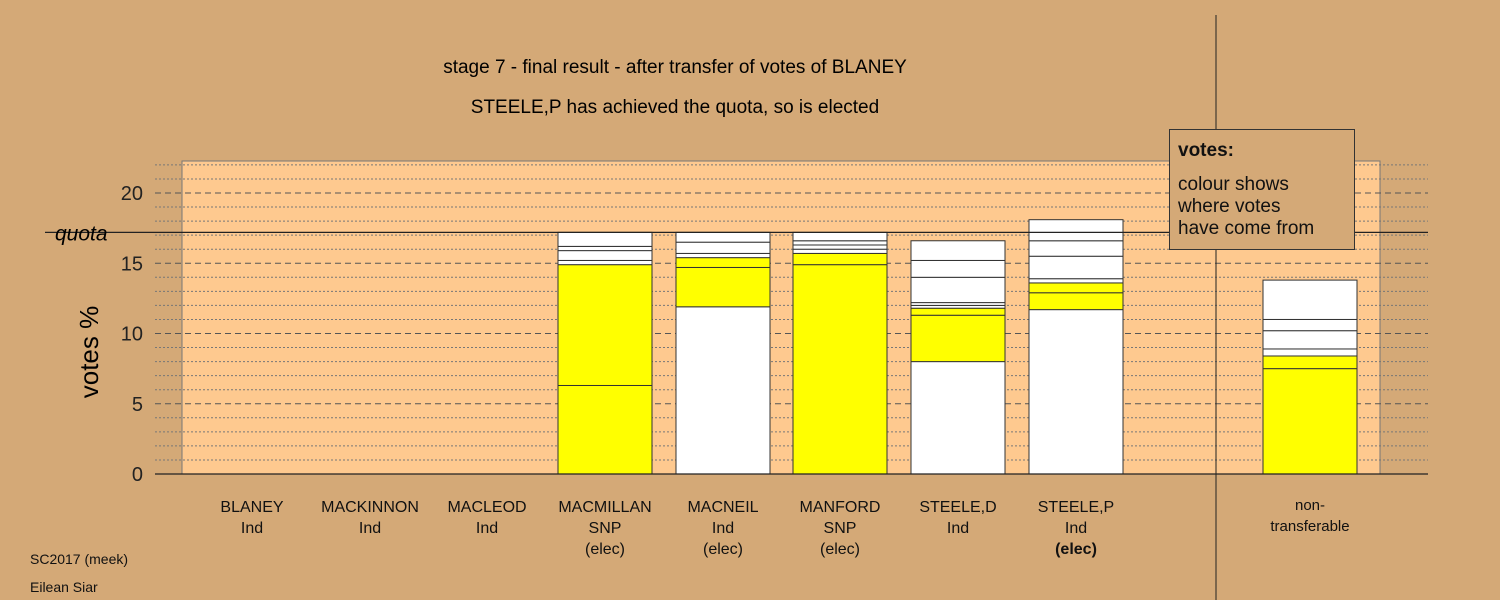 The image size is (1500, 600). Describe the element at coordinates (1233, 184) in the screenshot. I see `legend-line-1: colour shows` at that location.